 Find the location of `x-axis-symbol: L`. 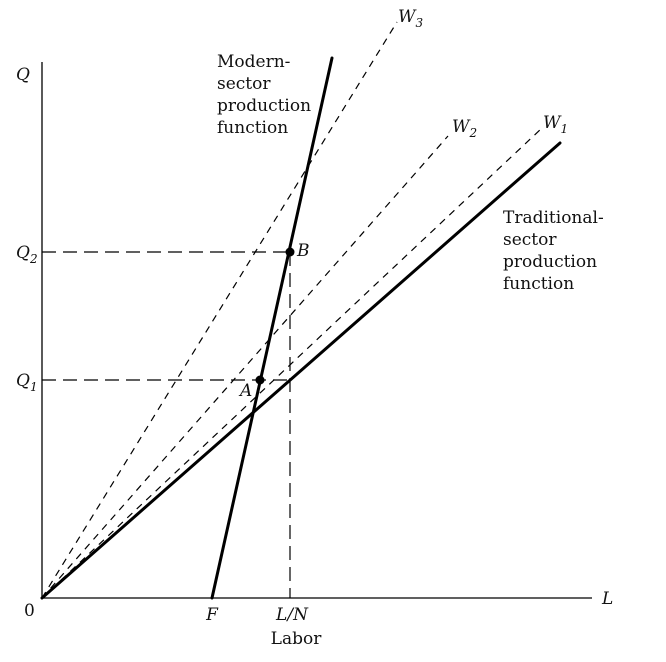

x-axis-symbol: L is located at coordinates (607, 599).